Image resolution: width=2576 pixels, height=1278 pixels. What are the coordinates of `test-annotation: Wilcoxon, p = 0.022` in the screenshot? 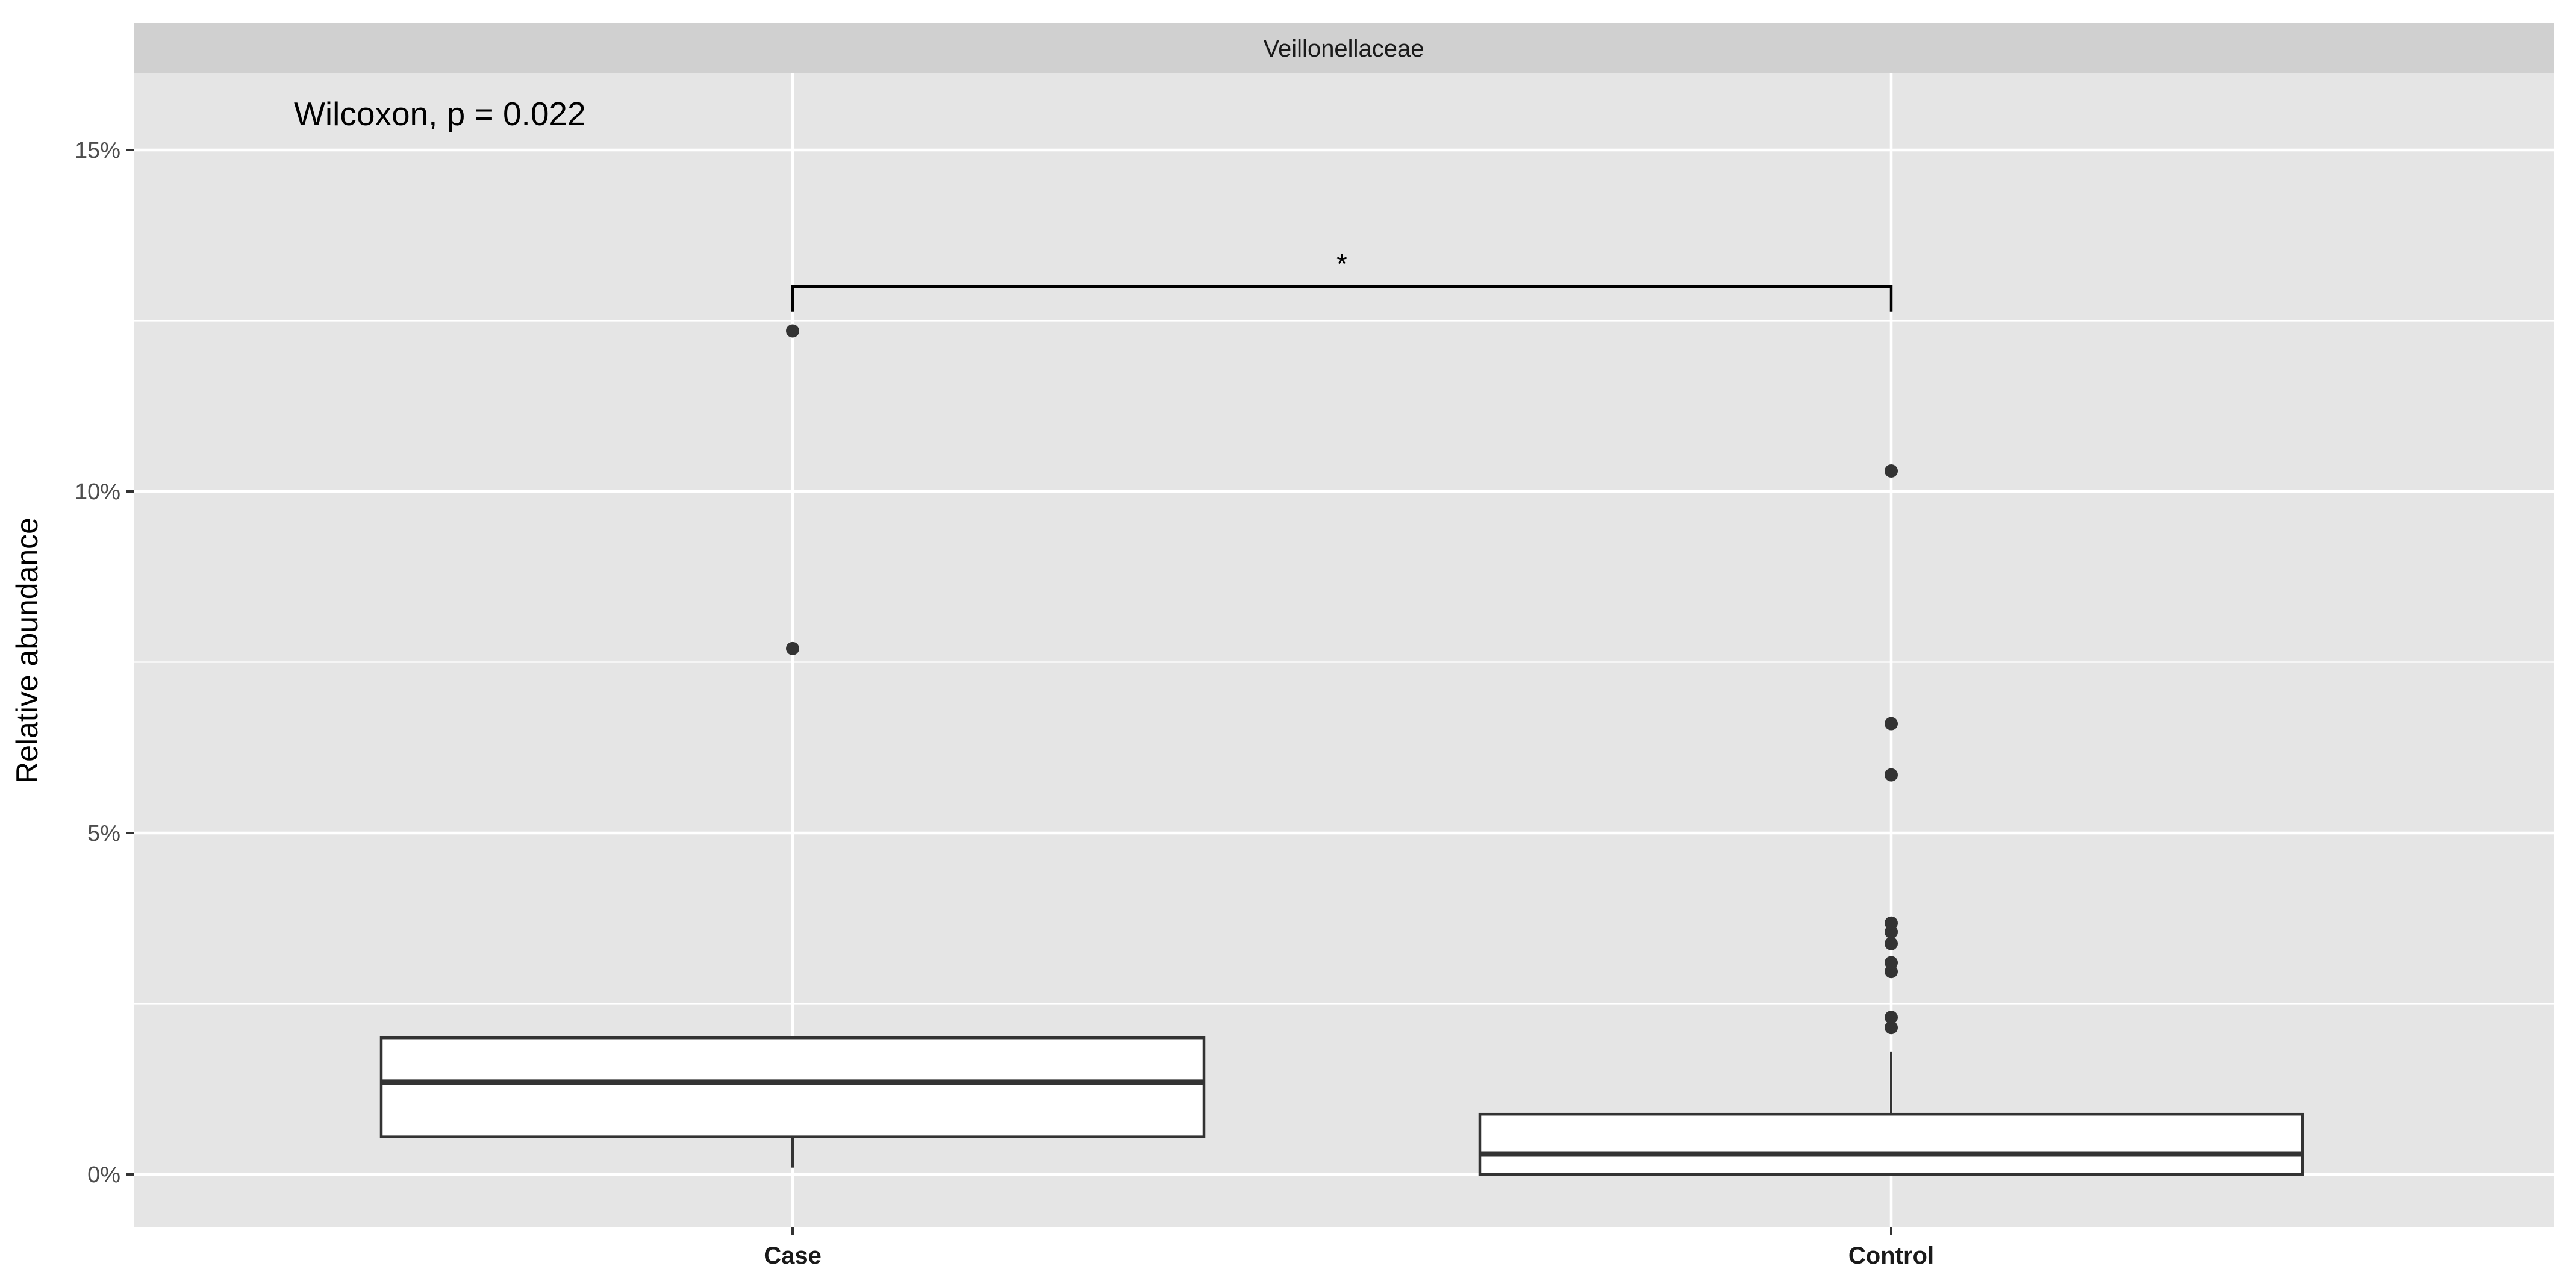 It's located at (440, 113).